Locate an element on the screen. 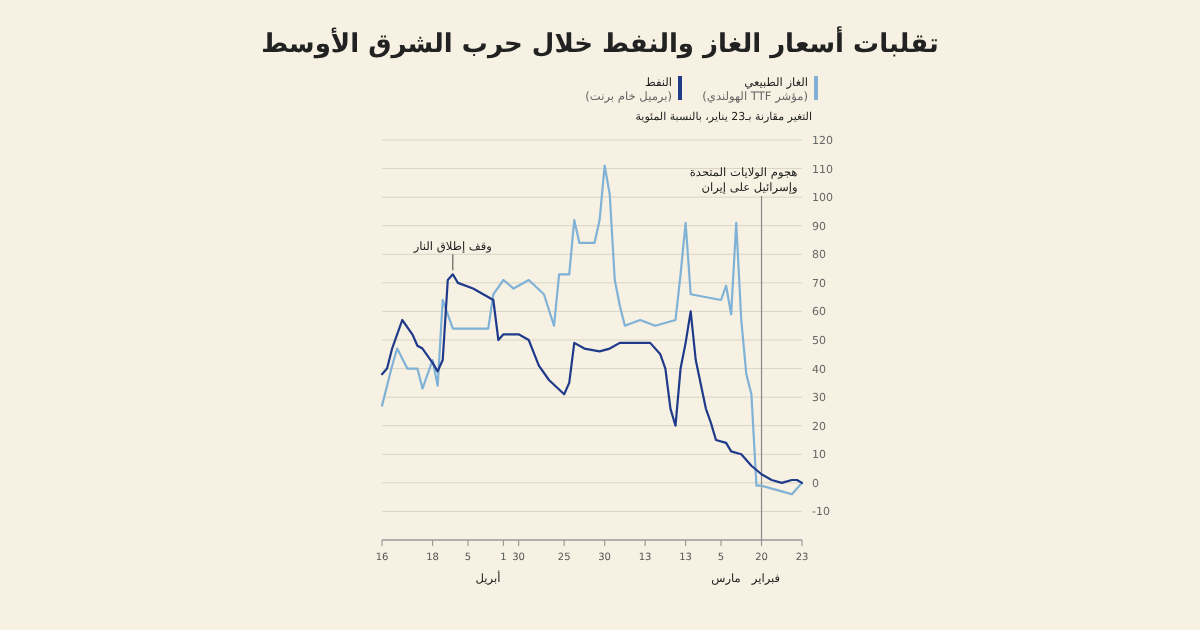  chart-title: تقلبات أسعار الغاز والنفط خلال حرب الشرق الأوسط is located at coordinates (600, 43).